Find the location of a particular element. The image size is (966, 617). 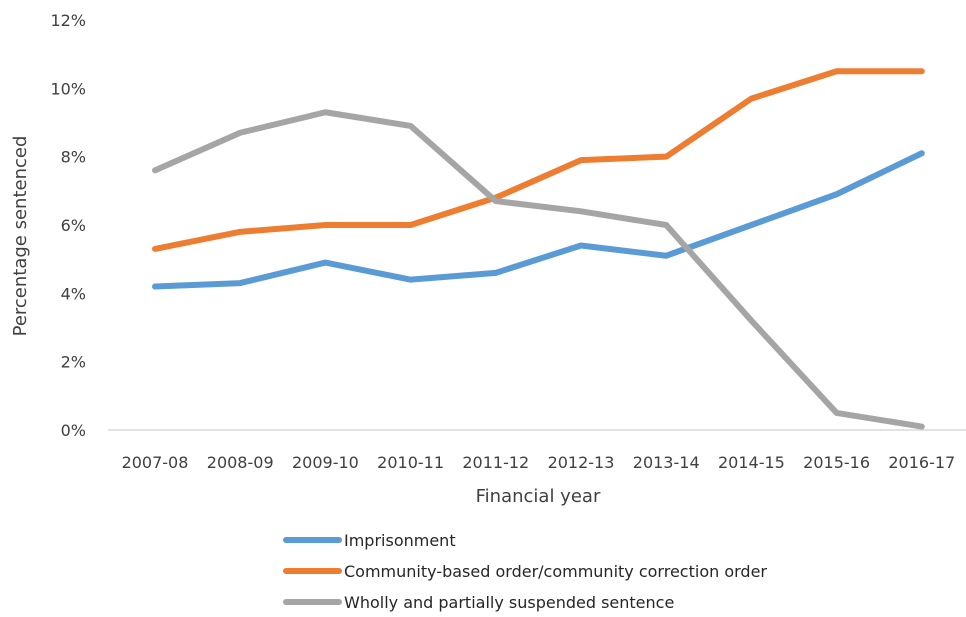

x-tick-label: 2015-16 is located at coordinates (836, 462).